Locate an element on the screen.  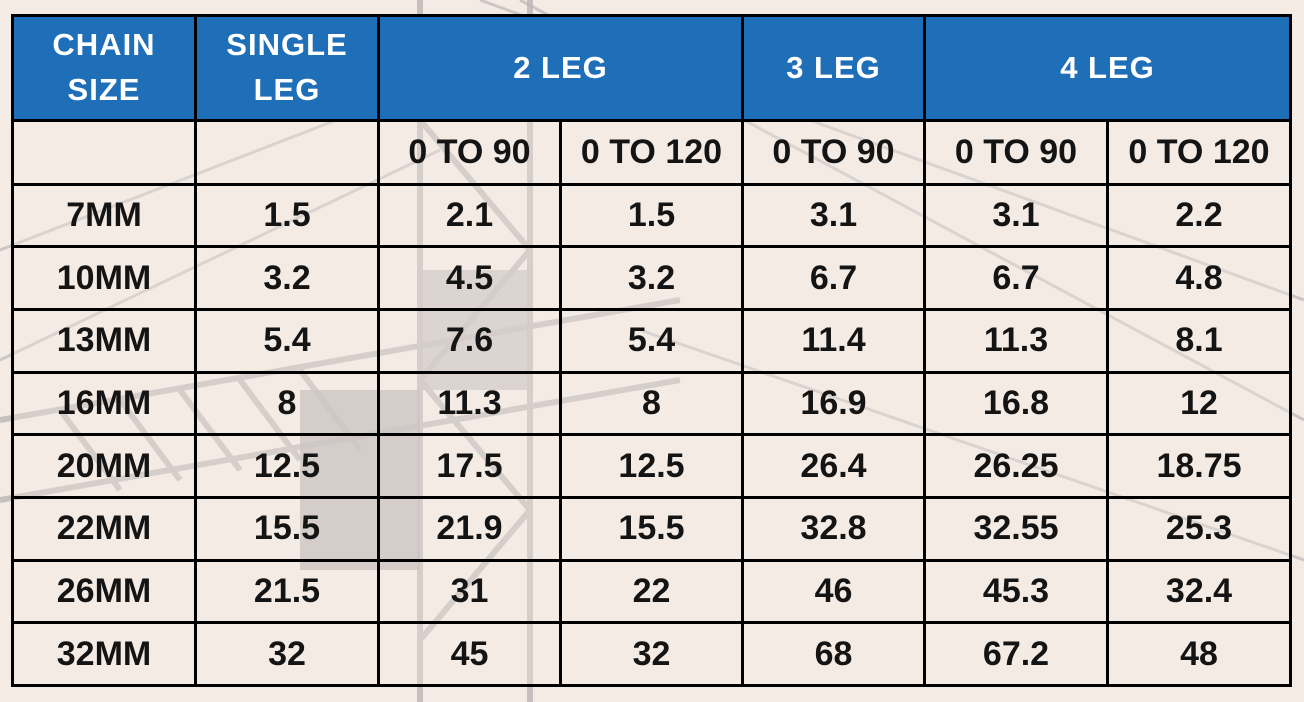
chain-size-cell: 10MM is located at coordinates (104, 278).